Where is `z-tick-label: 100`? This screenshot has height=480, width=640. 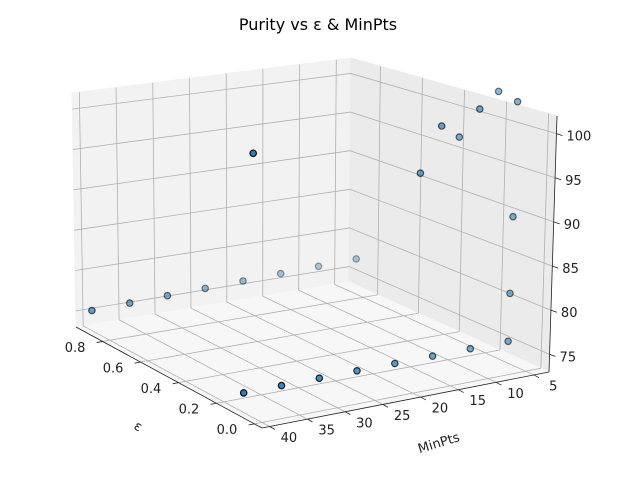 z-tick-label: 100 is located at coordinates (578, 137).